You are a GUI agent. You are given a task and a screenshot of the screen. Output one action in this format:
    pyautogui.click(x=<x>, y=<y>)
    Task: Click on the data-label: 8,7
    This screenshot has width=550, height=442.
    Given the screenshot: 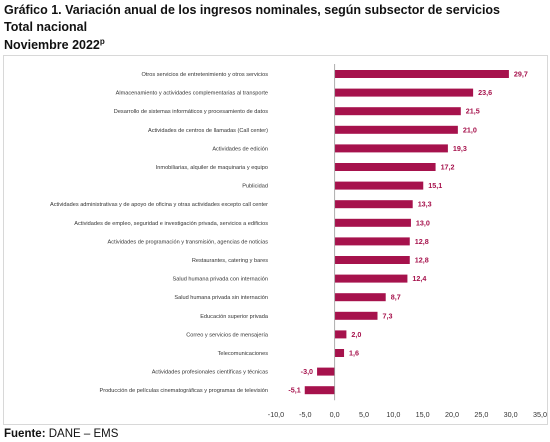 What is the action you would take?
    pyautogui.click(x=396, y=297)
    